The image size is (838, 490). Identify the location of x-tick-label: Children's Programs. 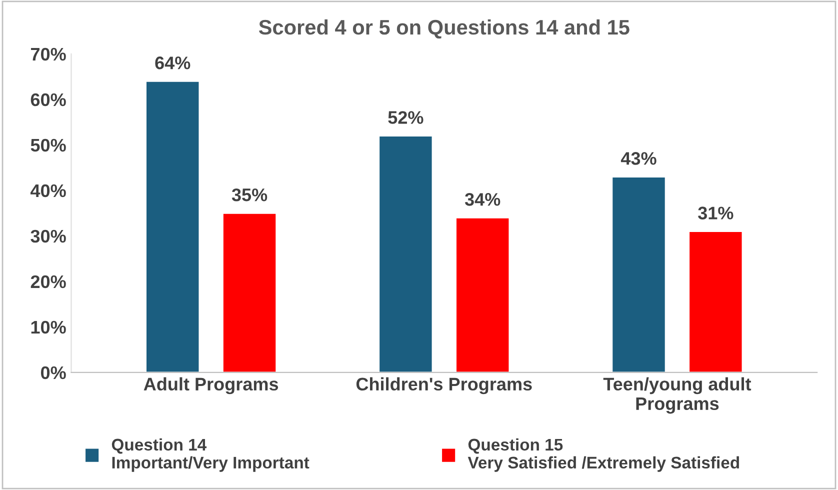
(444, 385).